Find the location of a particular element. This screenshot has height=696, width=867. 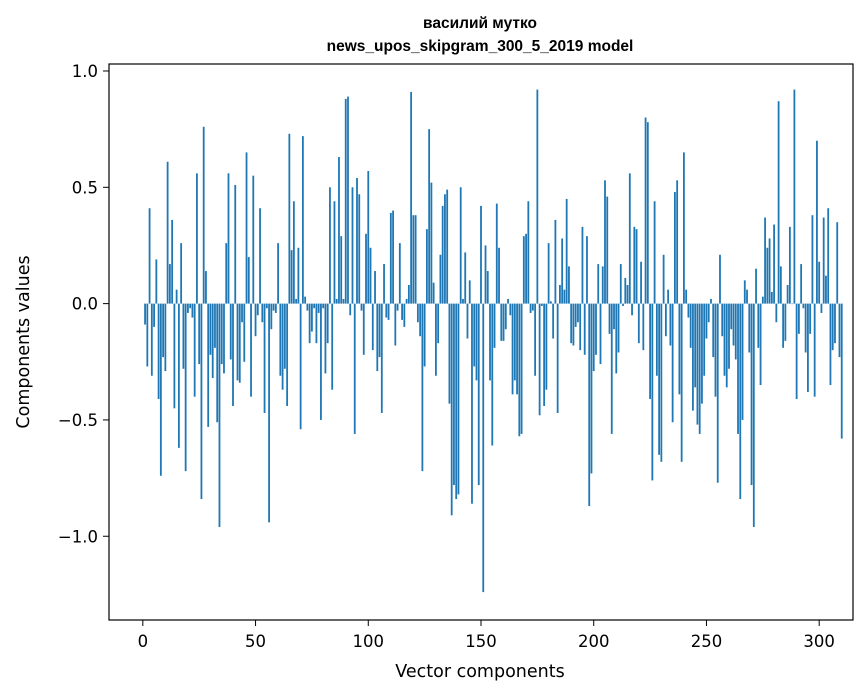

chart-title-line2: news_upos_skipgram_300_5_2019 model is located at coordinates (480, 46).